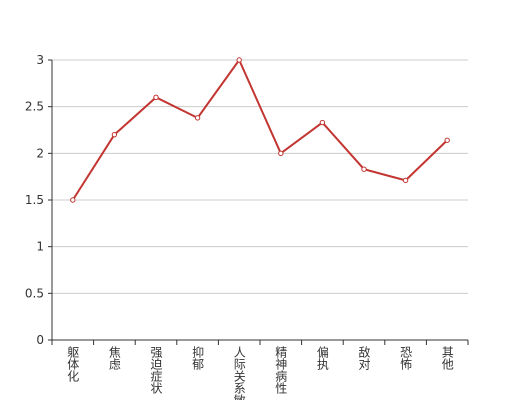 The height and width of the screenshot is (400, 520). Describe the element at coordinates (322, 358) in the screenshot. I see `x-tick-label: 偏执` at that location.